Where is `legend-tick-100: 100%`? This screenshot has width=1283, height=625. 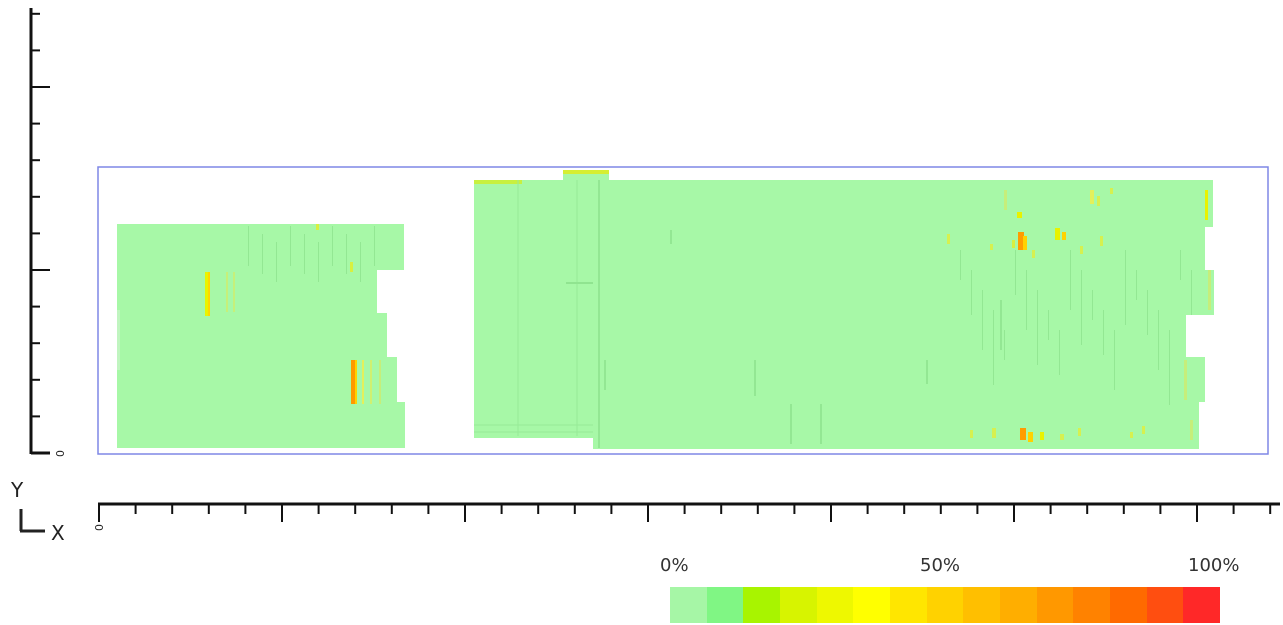 legend-tick-100: 100% is located at coordinates (1214, 565).